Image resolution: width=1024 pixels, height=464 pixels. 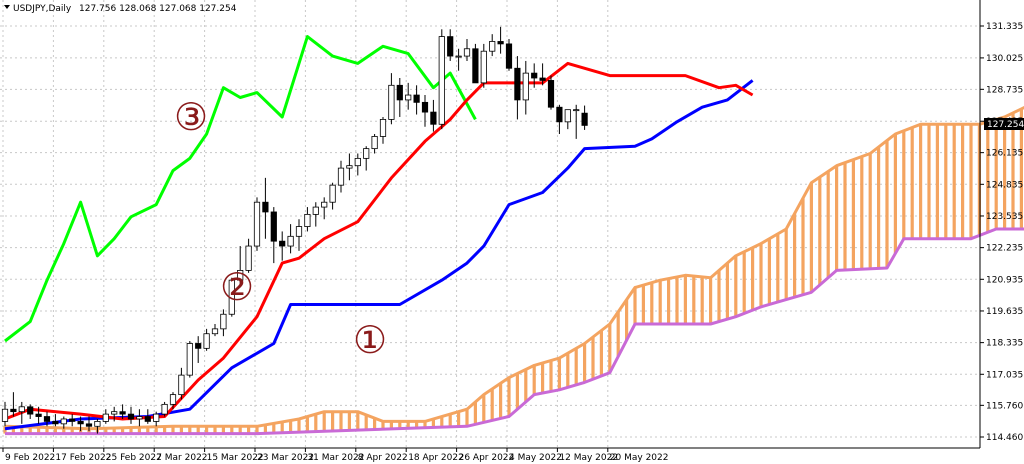 I want to click on dropdown-arrow-icon, so click(x=7, y=7).